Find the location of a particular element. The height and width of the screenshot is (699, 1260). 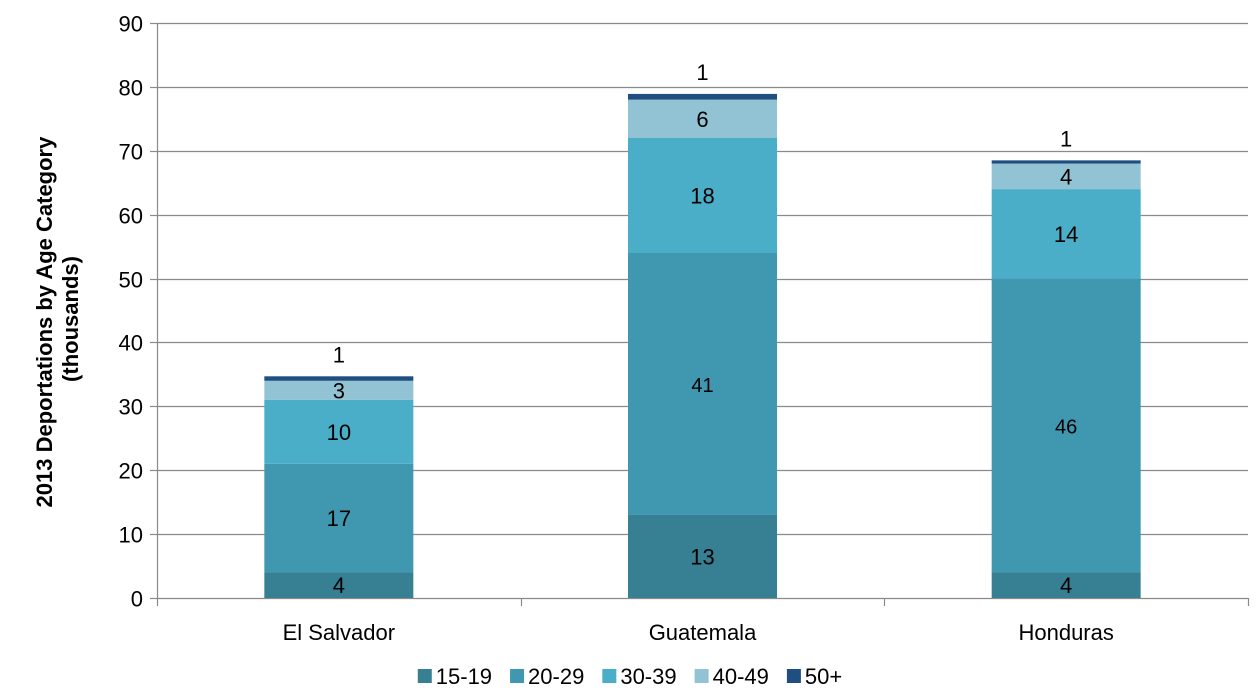

y-axis-title-line-1: 2013 Deportations by Age Category is located at coordinates (44, 322).